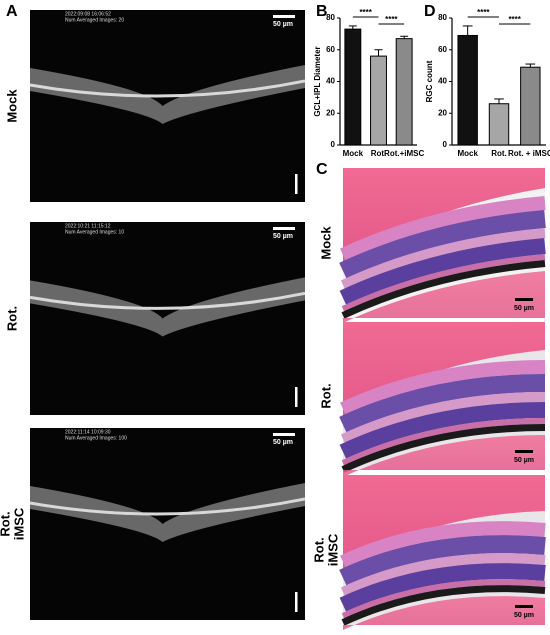 The height and width of the screenshot is (635, 550). I want to click on panel-label: C, so click(322, 169).